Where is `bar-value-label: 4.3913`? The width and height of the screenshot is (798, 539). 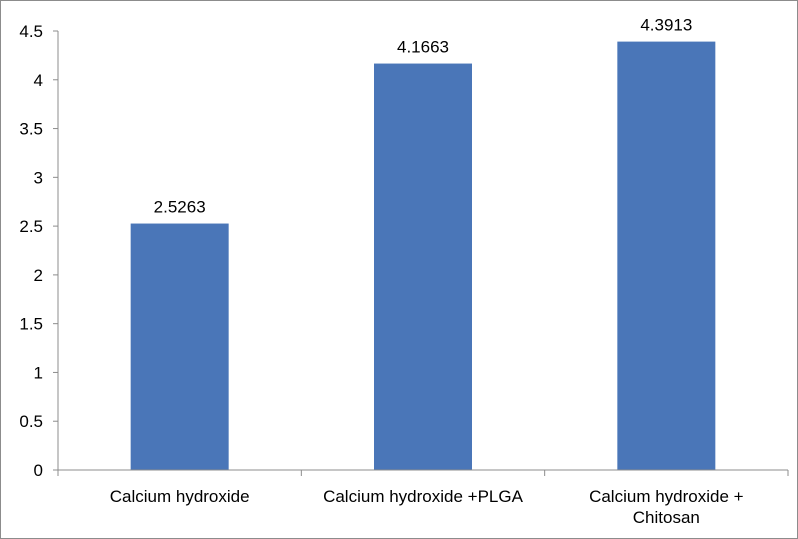 bar-value-label: 4.3913 is located at coordinates (666, 25).